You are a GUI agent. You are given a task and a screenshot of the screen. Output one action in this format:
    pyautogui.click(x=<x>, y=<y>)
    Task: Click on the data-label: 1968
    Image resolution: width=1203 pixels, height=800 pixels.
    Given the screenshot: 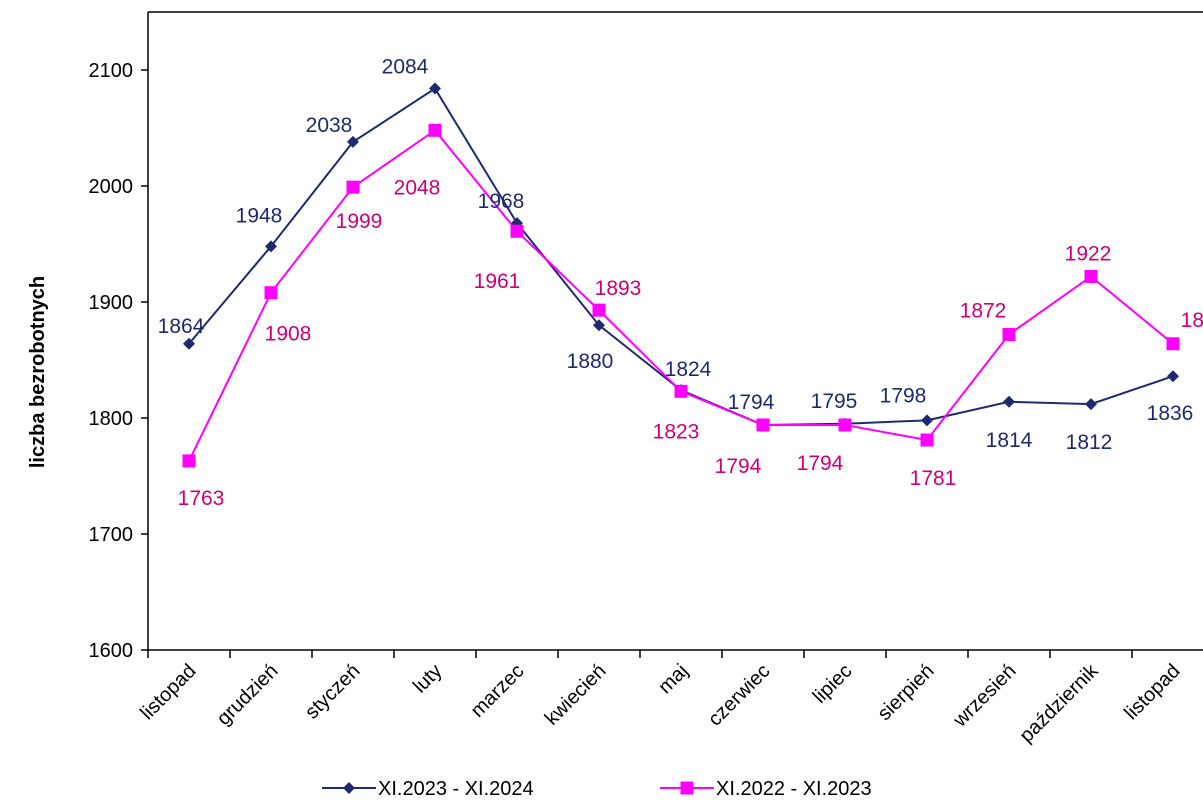 What is the action you would take?
    pyautogui.click(x=501, y=201)
    